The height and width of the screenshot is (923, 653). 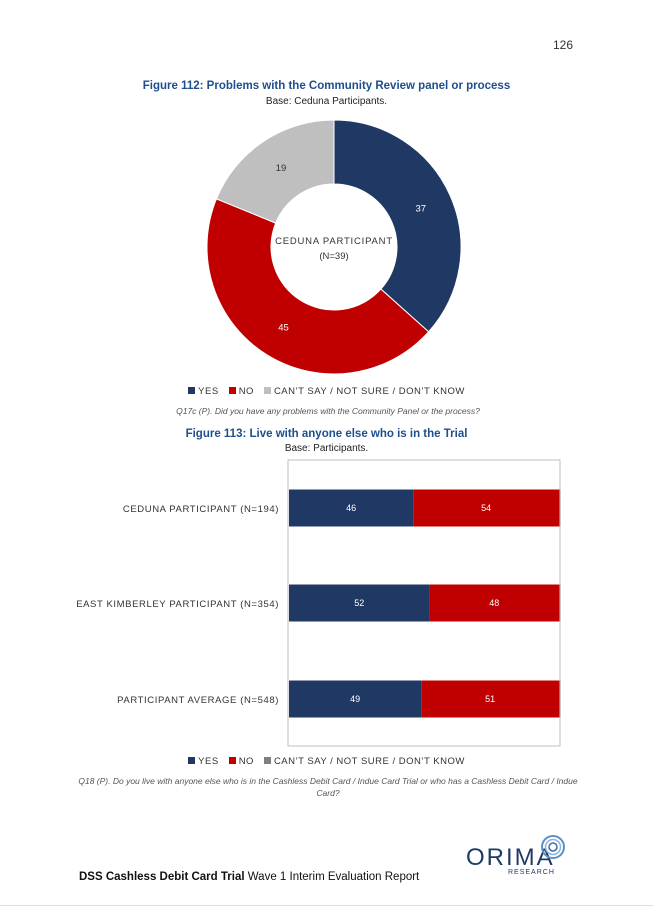 What do you see at coordinates (318, 286) in the screenshot?
I see `donut-slice-no` at bounding box center [318, 286].